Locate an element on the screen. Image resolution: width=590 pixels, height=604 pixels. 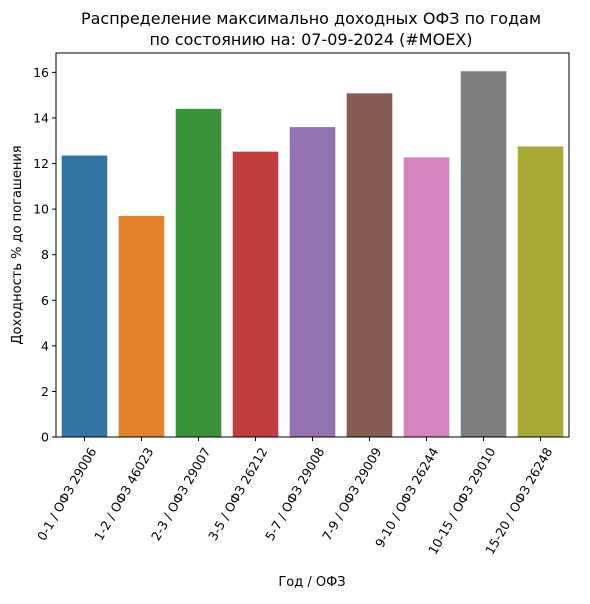
x-tick-label: 0-1 / ОФЗ 29006 is located at coordinates (66, 494).